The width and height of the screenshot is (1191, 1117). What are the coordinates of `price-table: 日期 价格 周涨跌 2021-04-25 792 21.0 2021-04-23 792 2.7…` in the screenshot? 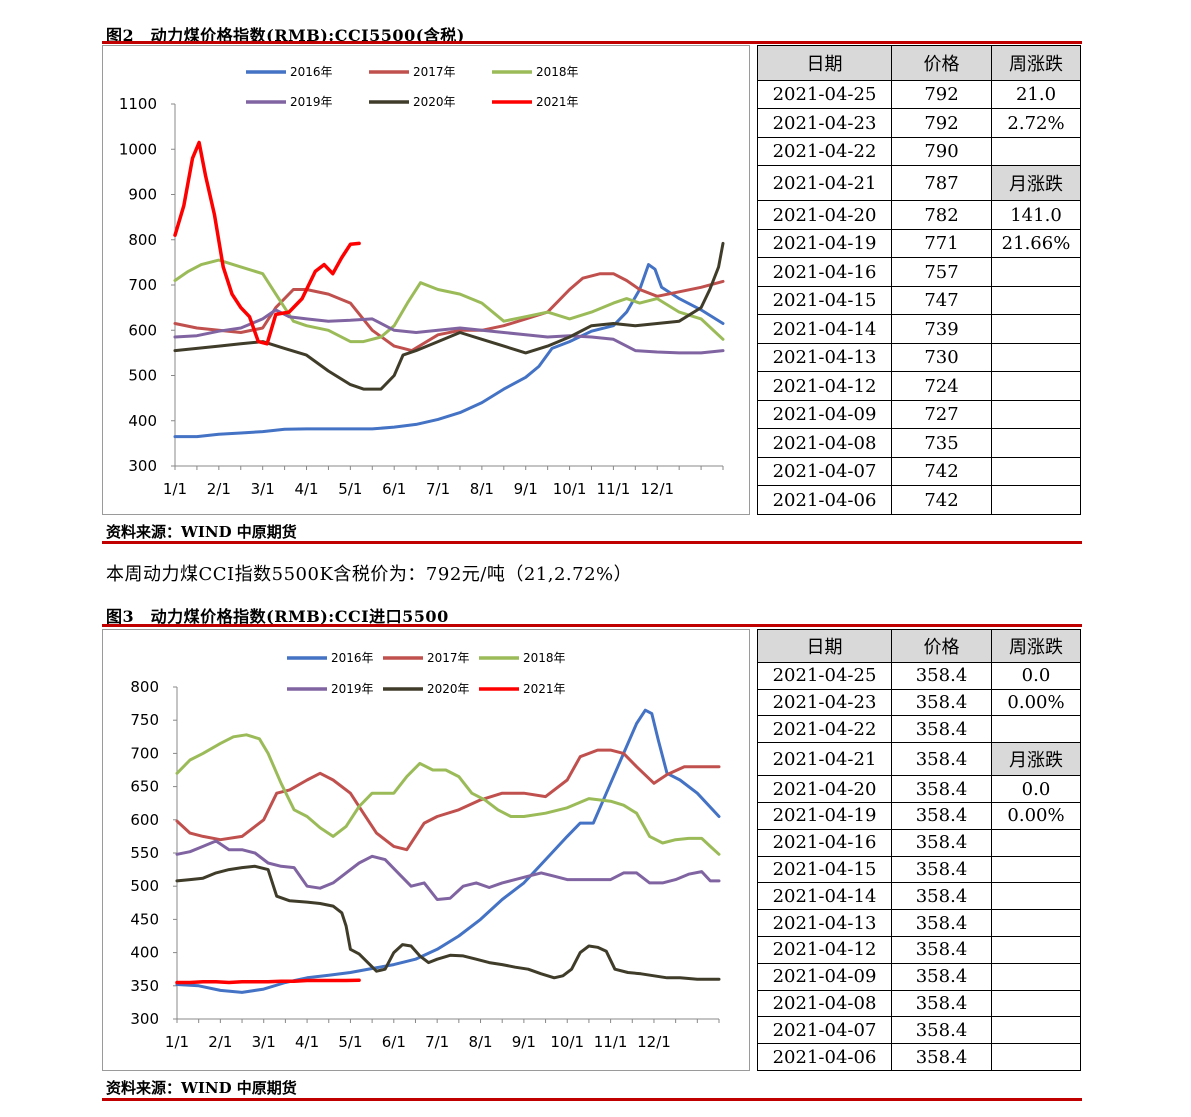 It's located at (919, 280).